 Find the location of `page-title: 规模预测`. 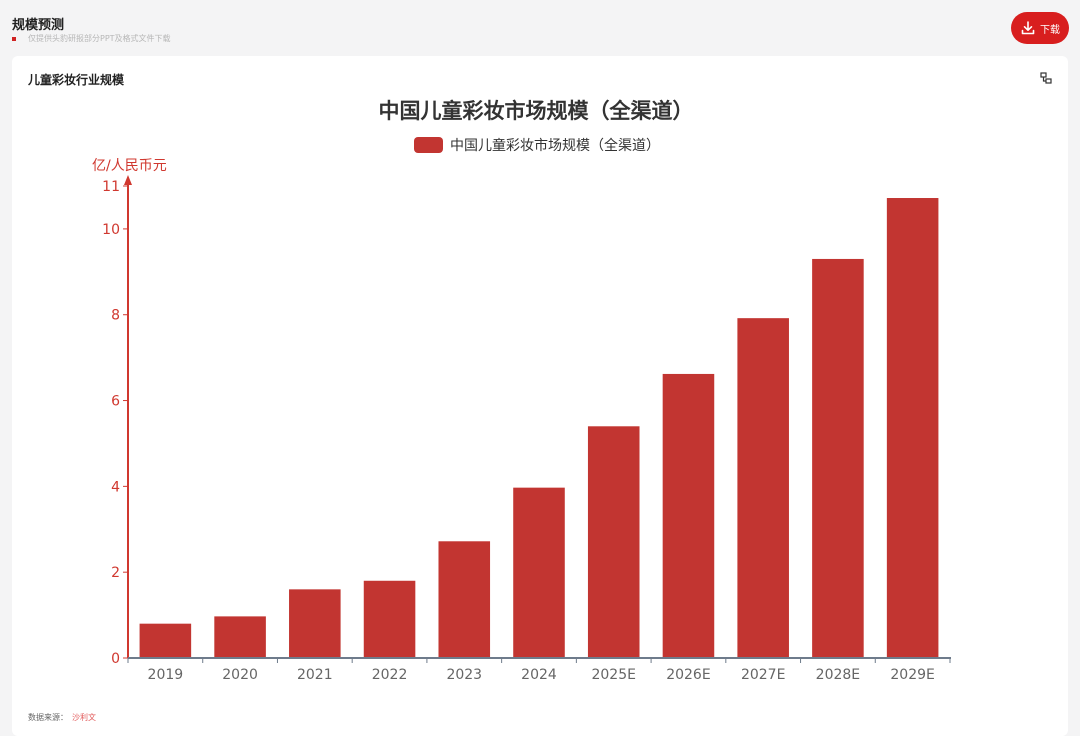

page-title: 规模预测 is located at coordinates (38, 25).